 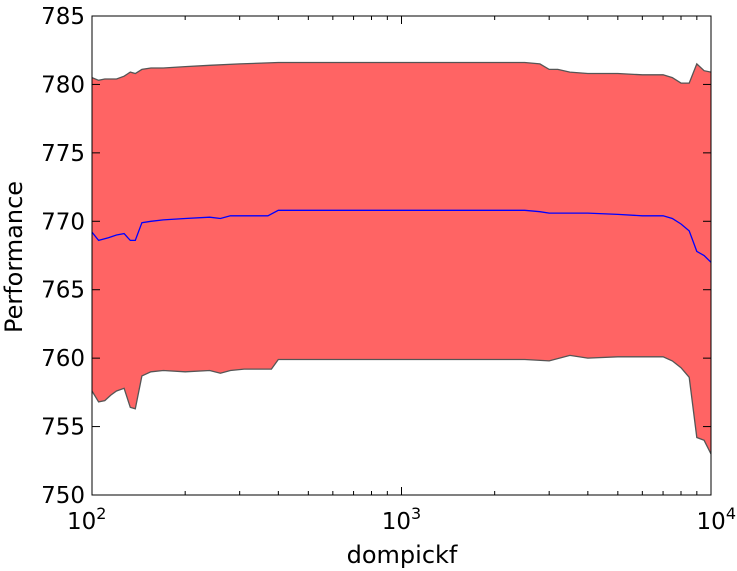 I want to click on y-tick-label: 765, so click(x=63, y=291).